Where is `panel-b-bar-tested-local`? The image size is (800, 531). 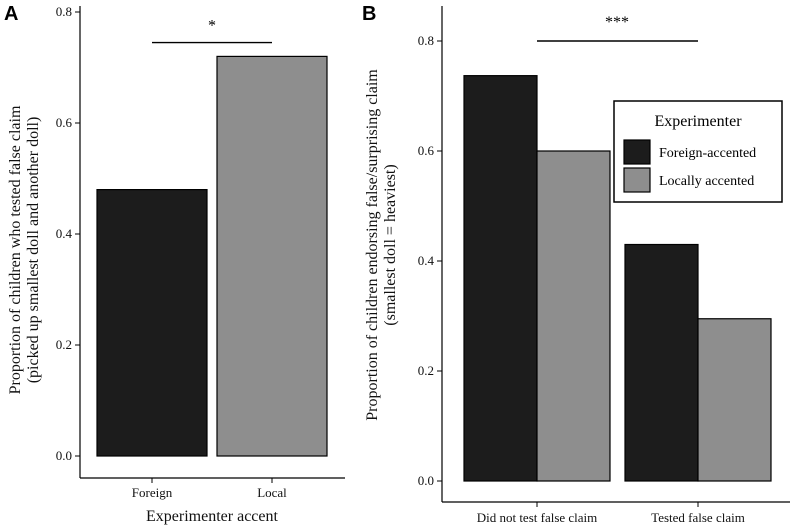
panel-b-bar-tested-local is located at coordinates (734, 400).